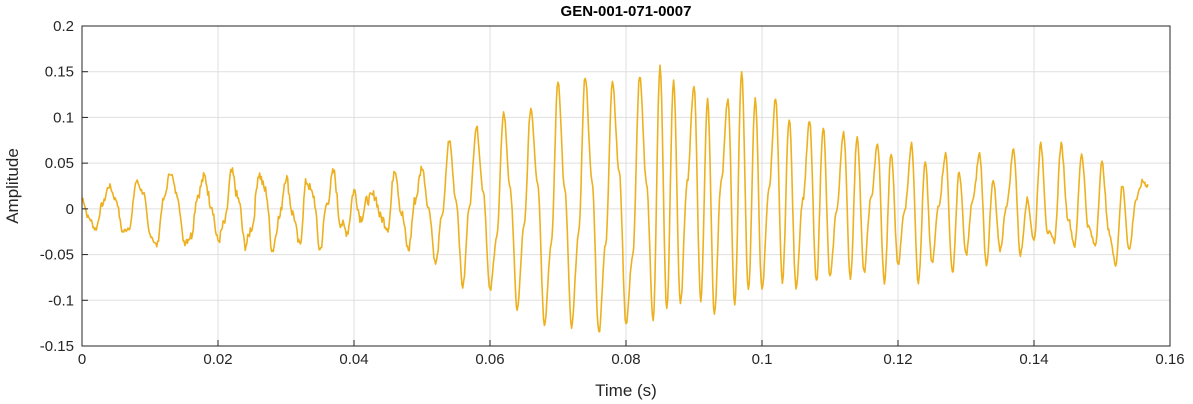 The image size is (1193, 404). Describe the element at coordinates (59, 72) in the screenshot. I see `y-tick-label: 0.15` at that location.